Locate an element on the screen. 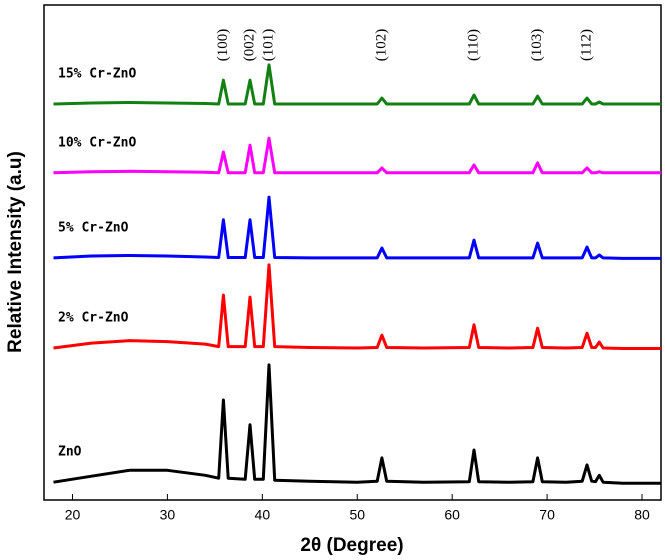  x-tick-label: 30 is located at coordinates (168, 515).